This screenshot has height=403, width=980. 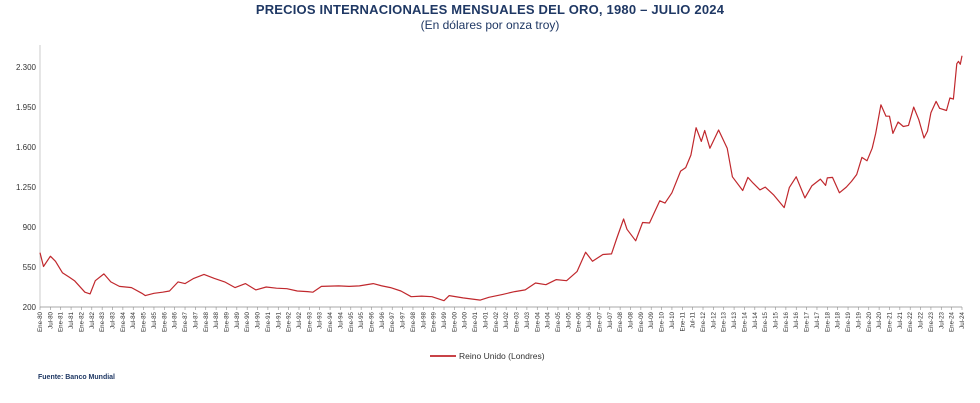 What do you see at coordinates (900, 319) in the screenshot?
I see `x-tick-label: Jul-21` at bounding box center [900, 319].